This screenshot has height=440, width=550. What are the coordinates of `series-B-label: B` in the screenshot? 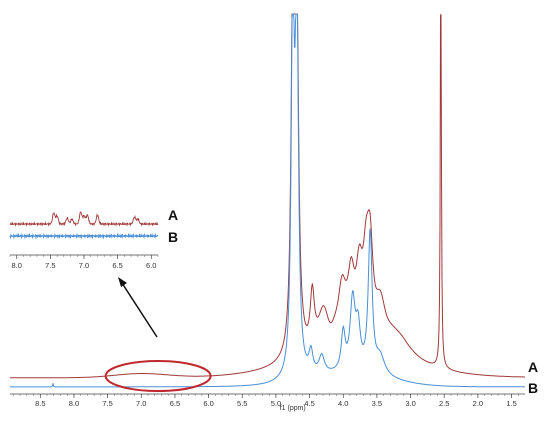 It's located at (533, 388).